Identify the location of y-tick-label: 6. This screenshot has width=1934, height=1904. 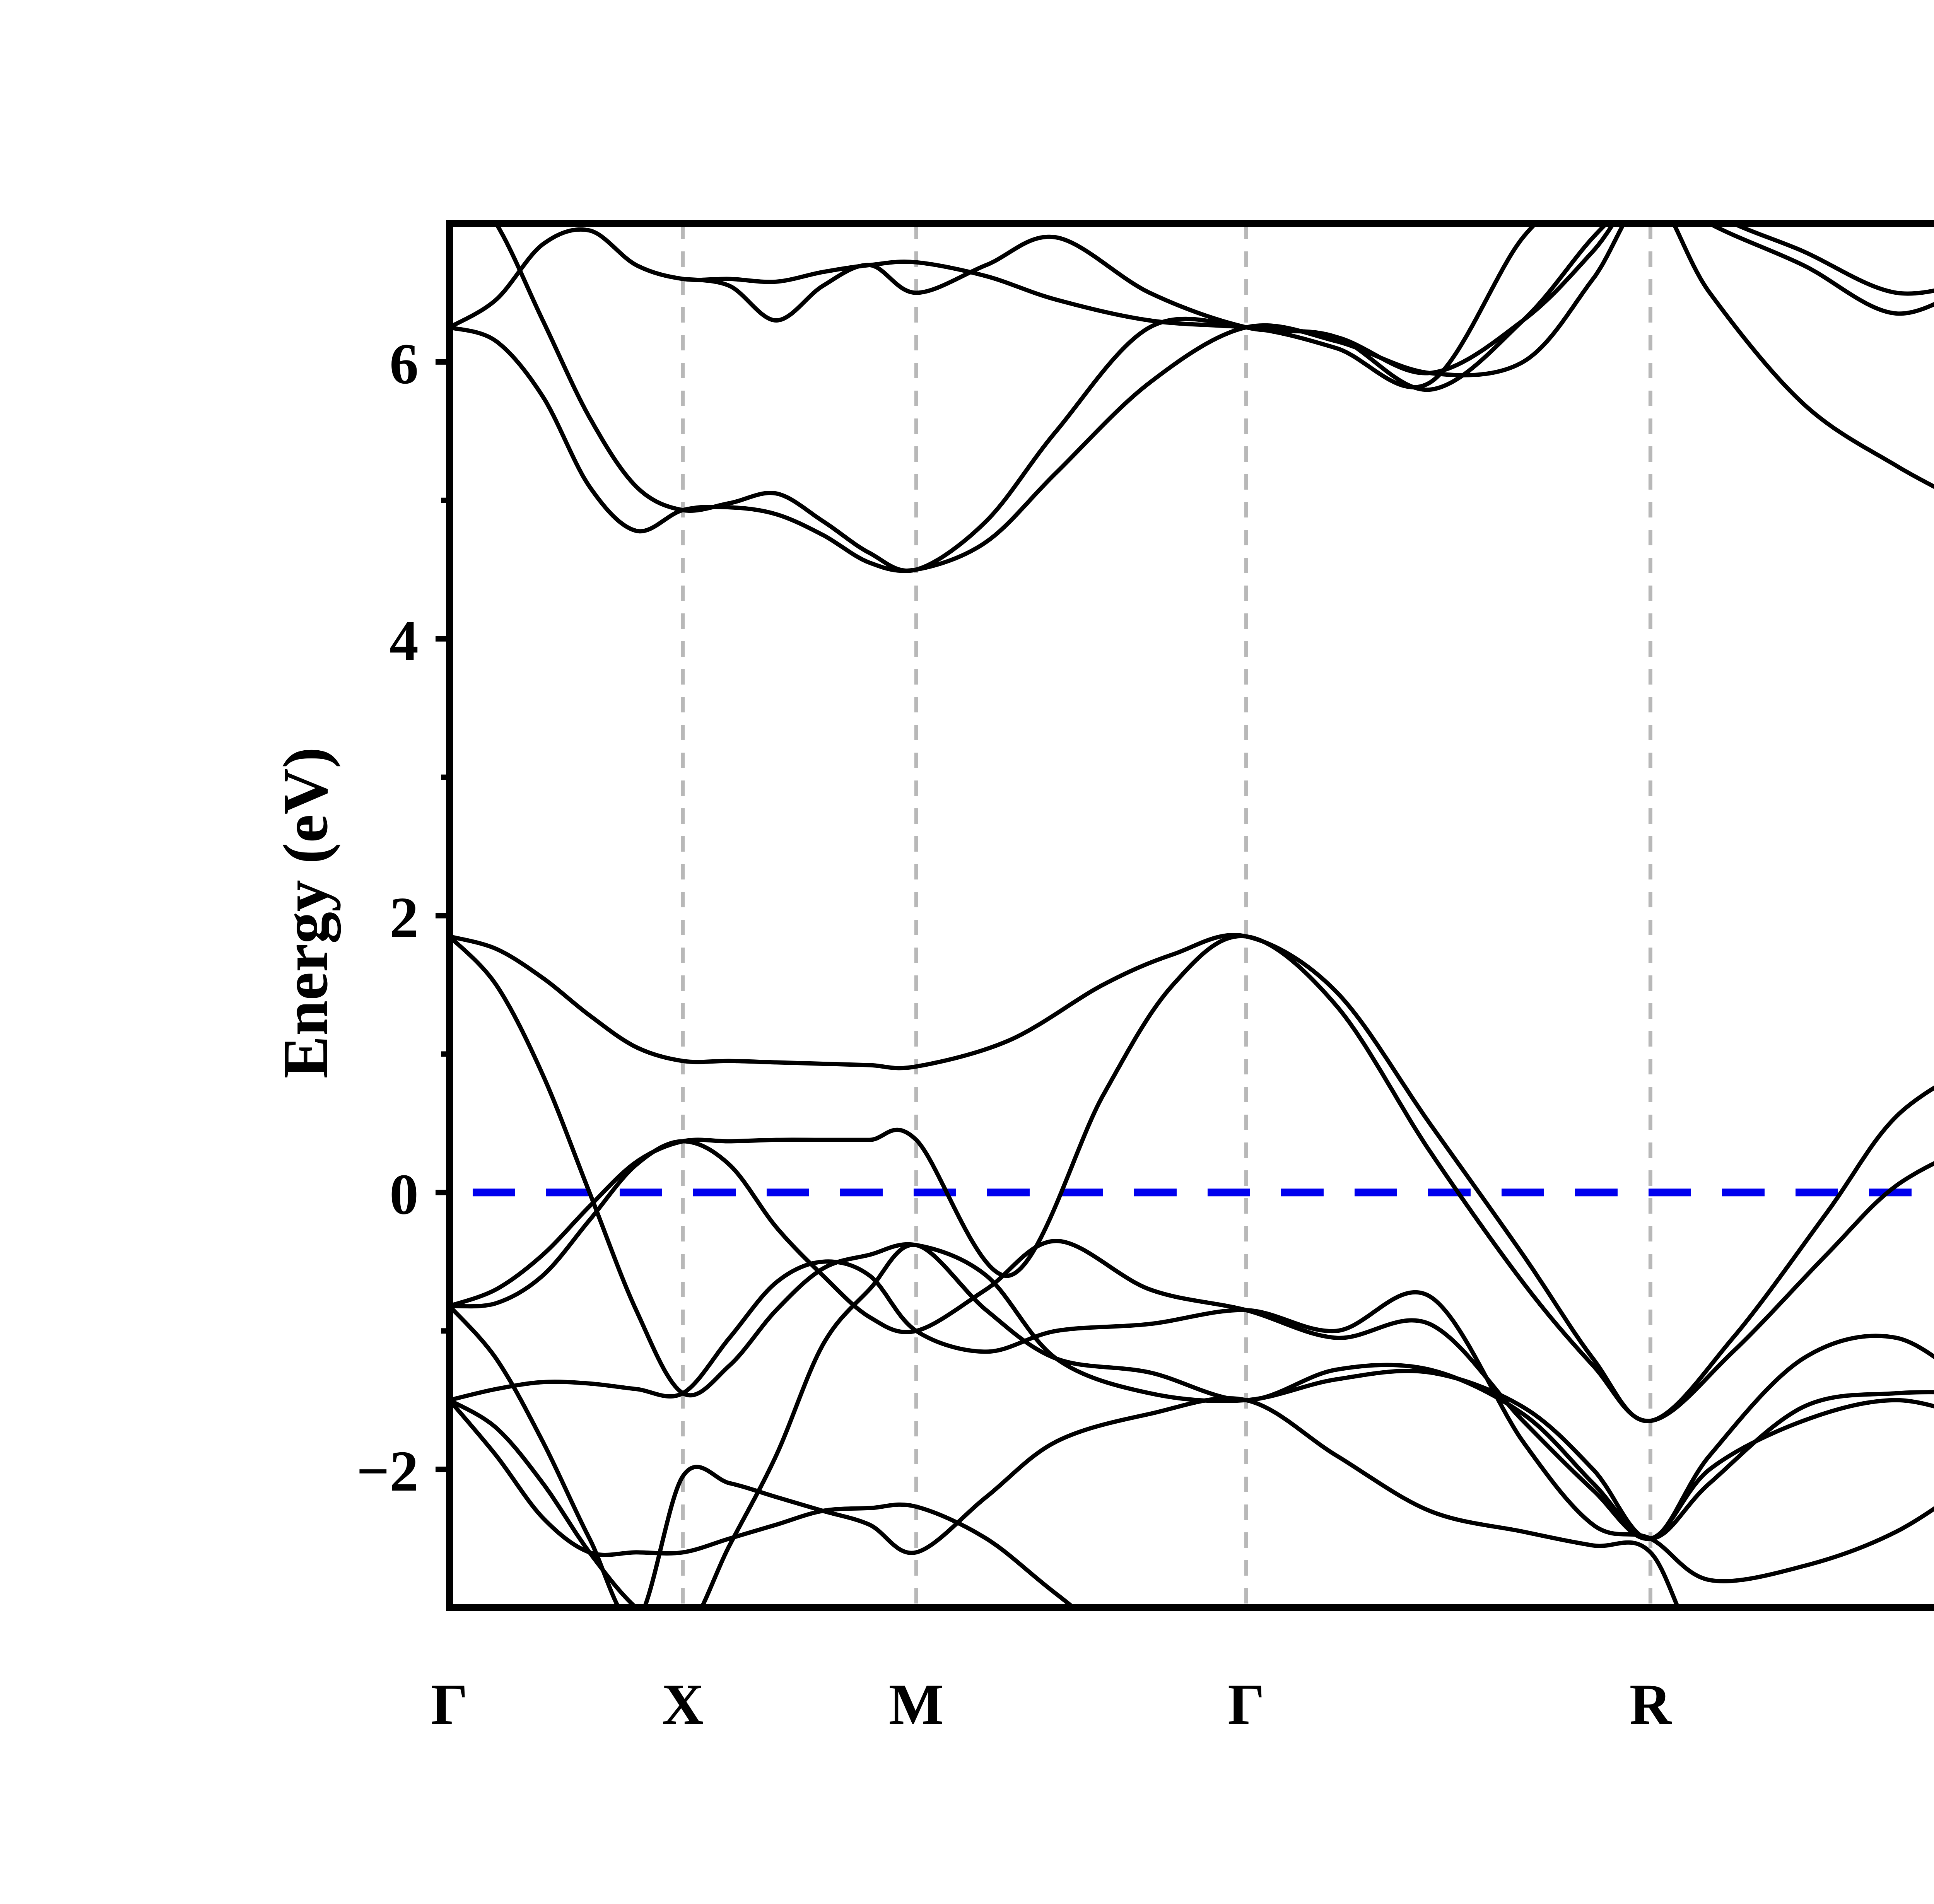
(404, 364).